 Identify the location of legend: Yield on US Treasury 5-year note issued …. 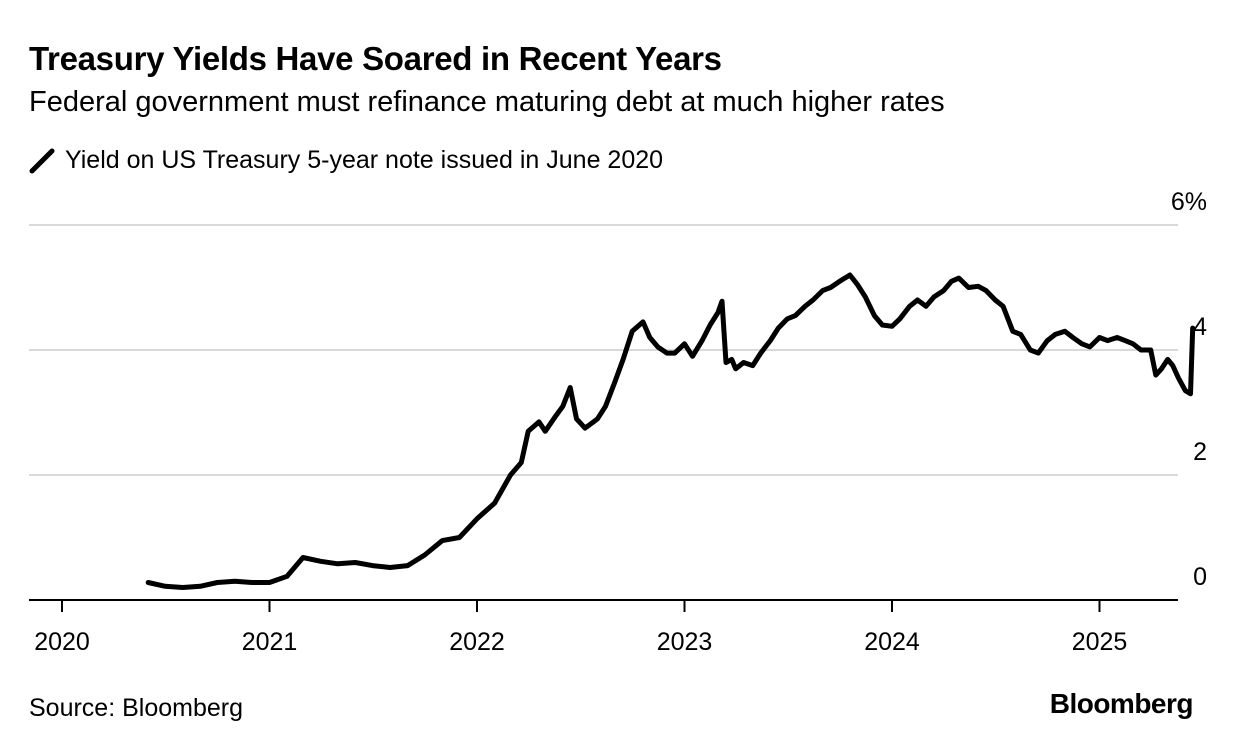
(346, 160).